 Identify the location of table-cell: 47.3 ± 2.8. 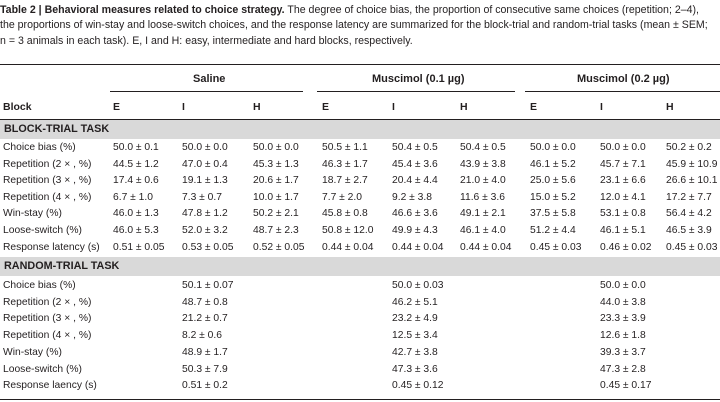
(623, 369).